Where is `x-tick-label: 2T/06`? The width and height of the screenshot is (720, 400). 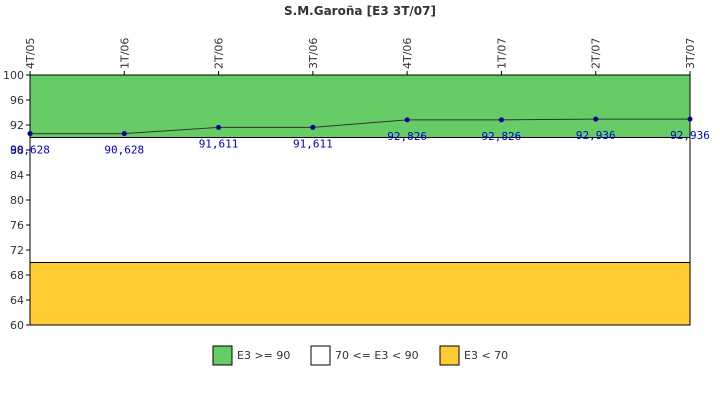
x-tick-label: 2T/06 is located at coordinates (219, 53).